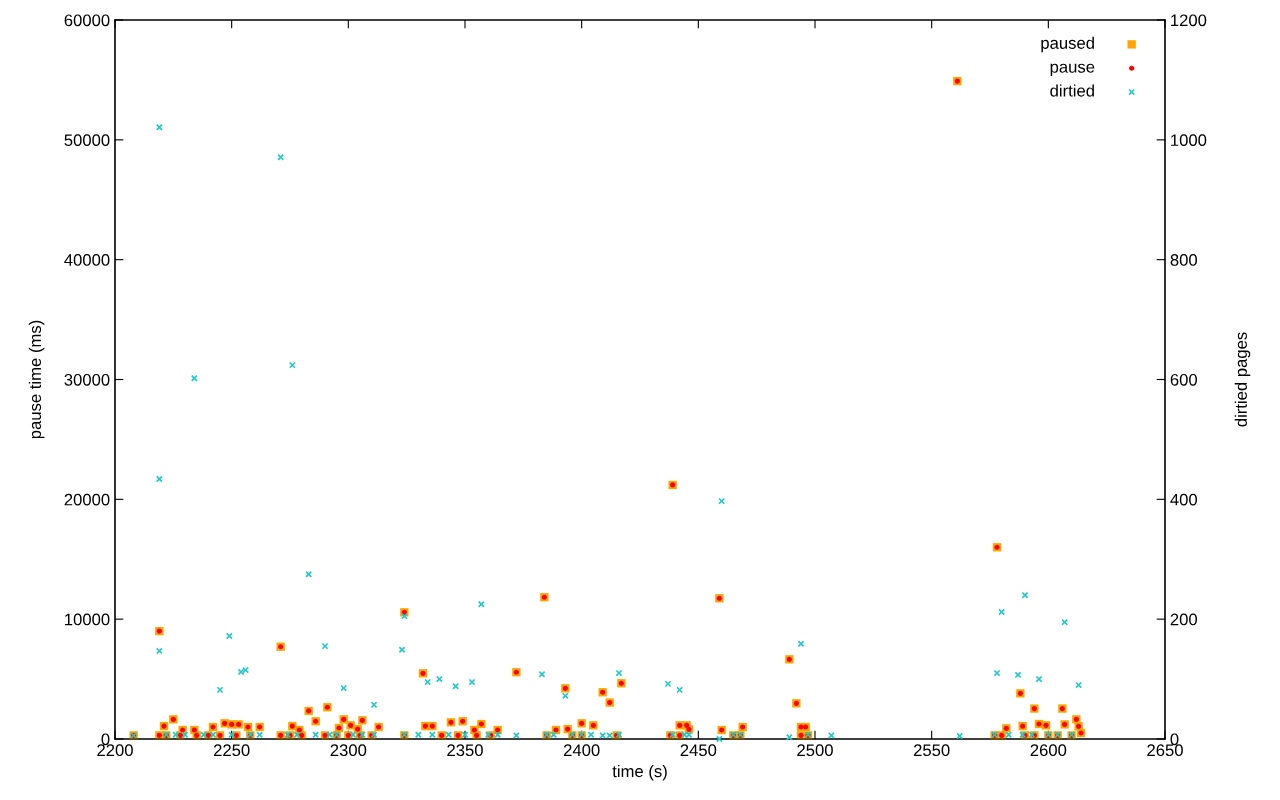 This screenshot has width=1280, height=800. What do you see at coordinates (87, 260) in the screenshot?
I see `y-tick-label: 40000` at bounding box center [87, 260].